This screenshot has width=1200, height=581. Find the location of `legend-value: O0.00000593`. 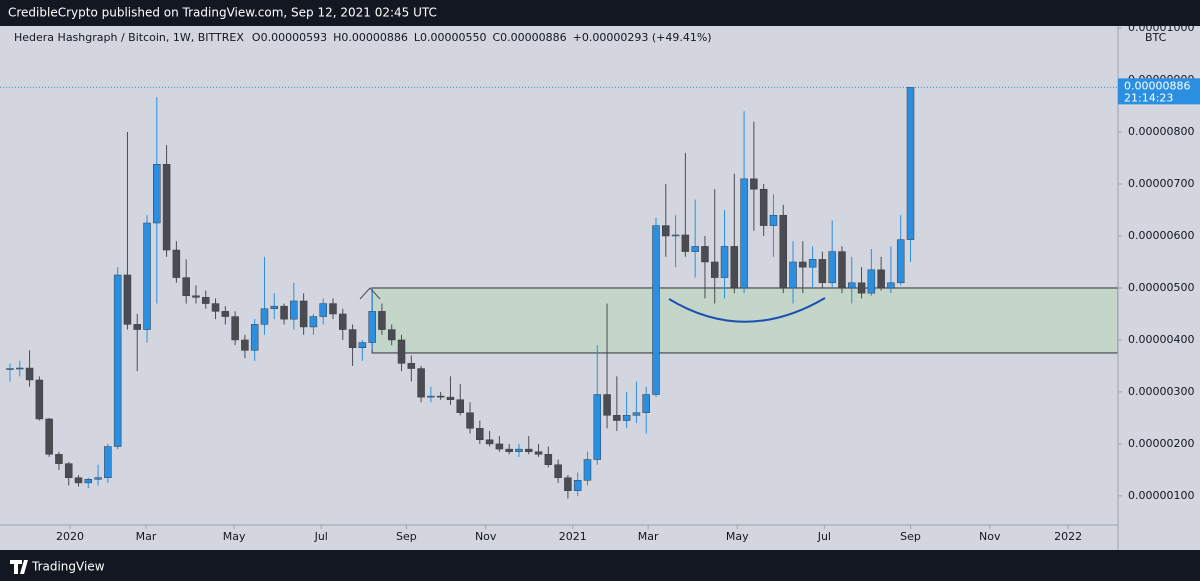

legend-value: O0.00000593 is located at coordinates (289, 37).